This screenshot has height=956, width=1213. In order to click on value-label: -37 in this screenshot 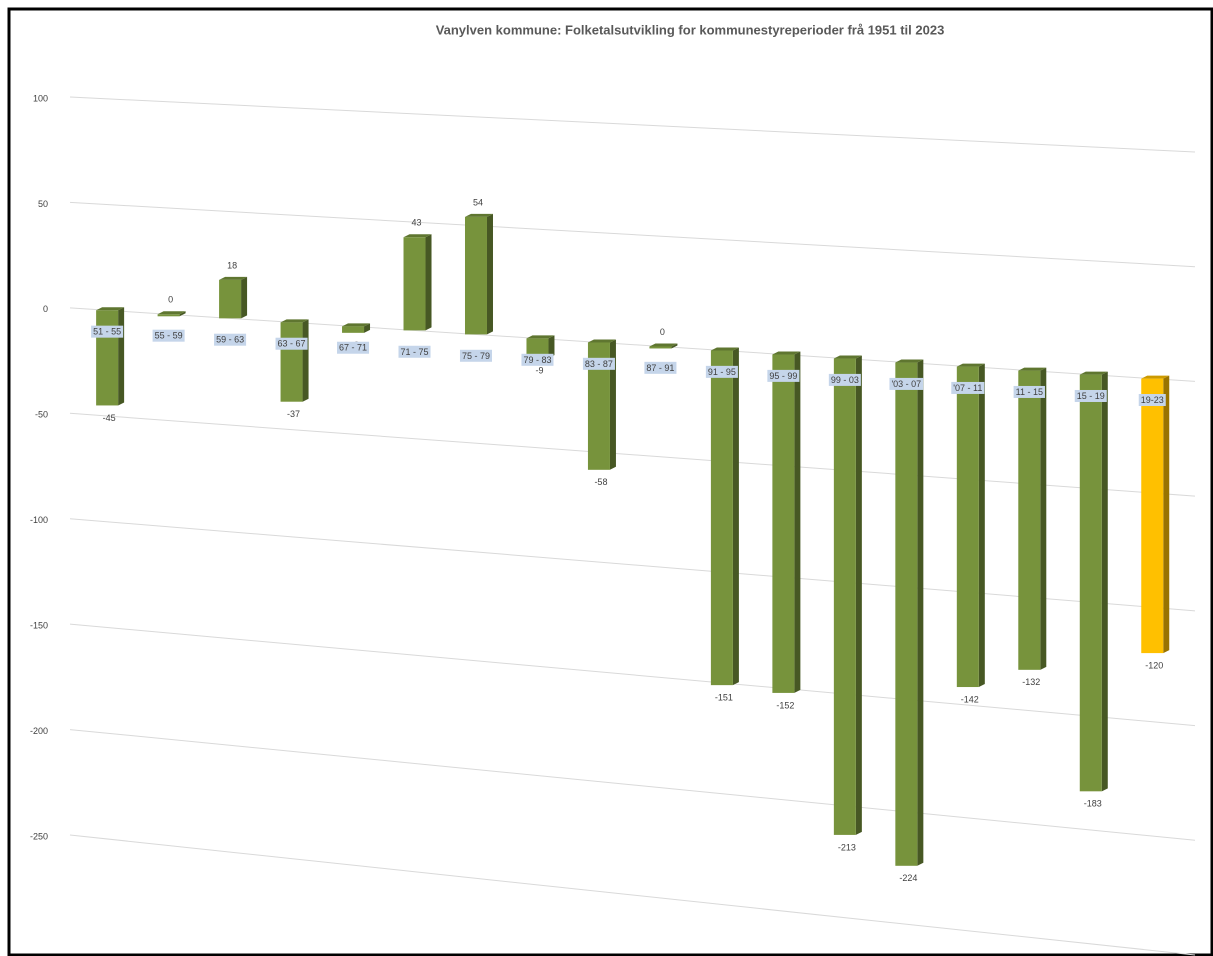, I will do `click(293, 414)`.